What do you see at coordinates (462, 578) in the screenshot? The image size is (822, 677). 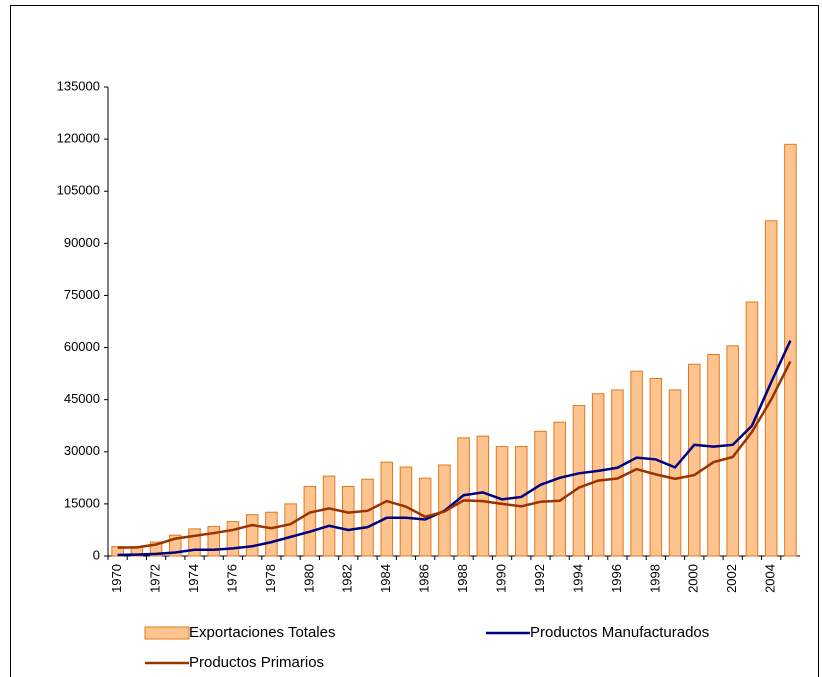 I see `x-tick-label: 1988` at bounding box center [462, 578].